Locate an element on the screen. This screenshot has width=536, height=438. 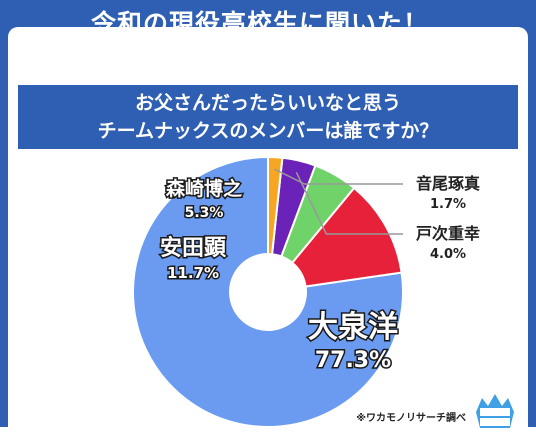
slice-label-name-0: 大泉洋 is located at coordinates (353, 327).